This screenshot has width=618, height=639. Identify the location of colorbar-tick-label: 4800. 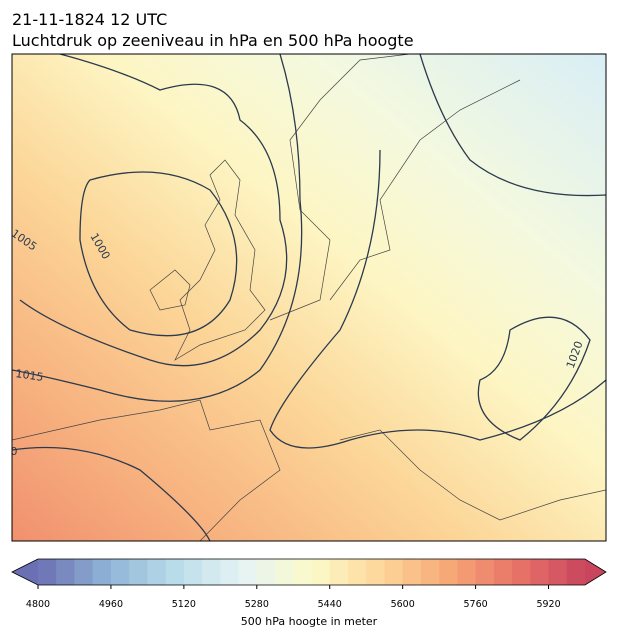
(38, 604).